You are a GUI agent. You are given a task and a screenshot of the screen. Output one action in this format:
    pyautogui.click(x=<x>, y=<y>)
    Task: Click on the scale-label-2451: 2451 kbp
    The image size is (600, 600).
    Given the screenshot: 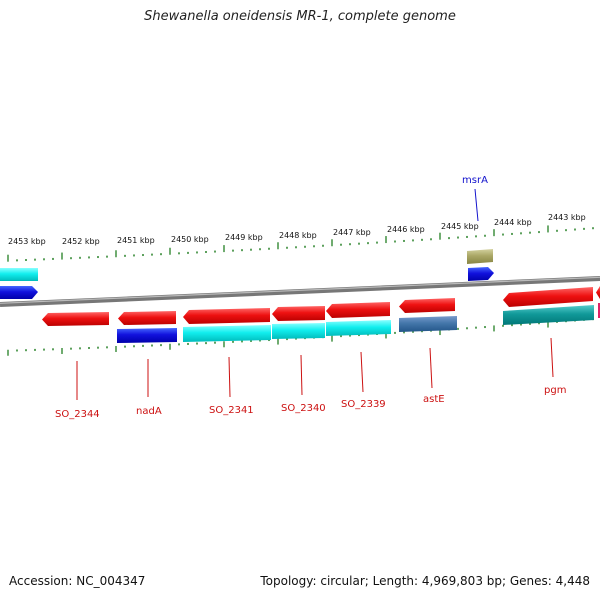 What is the action you would take?
    pyautogui.click(x=136, y=240)
    